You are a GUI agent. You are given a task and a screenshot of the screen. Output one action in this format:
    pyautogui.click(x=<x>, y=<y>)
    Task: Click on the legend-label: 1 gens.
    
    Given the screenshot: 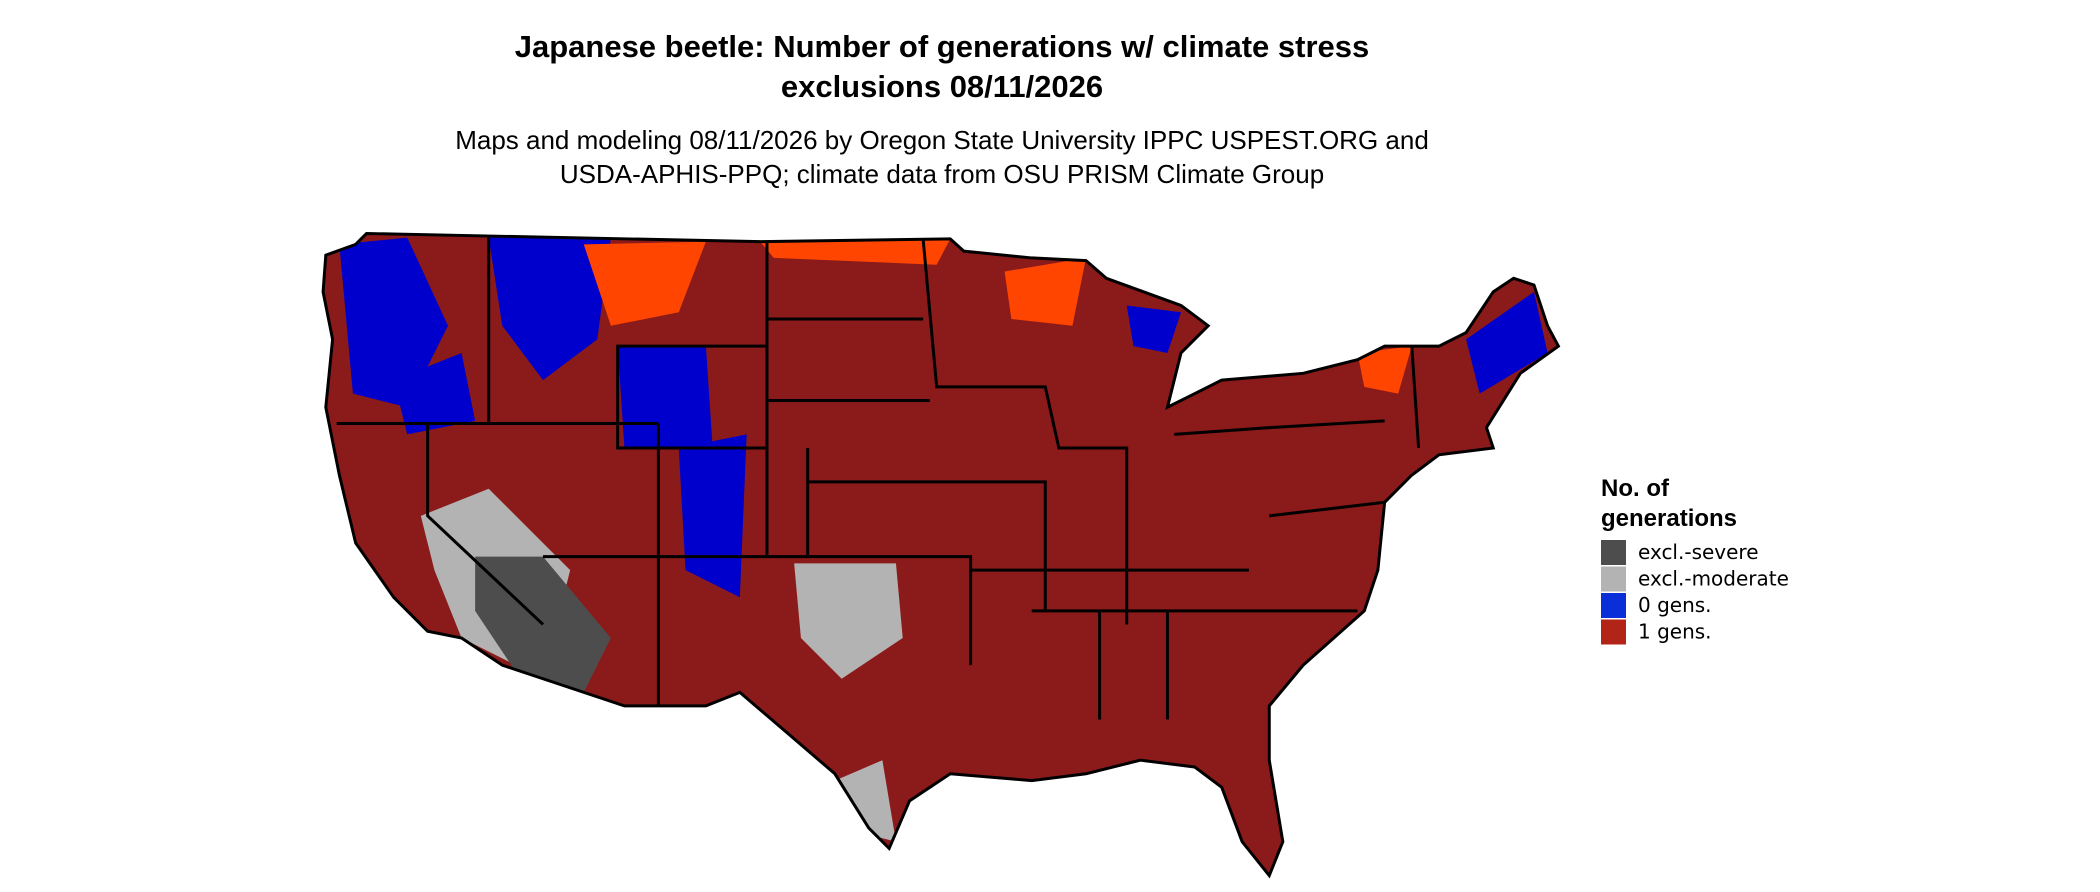 What is the action you would take?
    pyautogui.click(x=1675, y=632)
    